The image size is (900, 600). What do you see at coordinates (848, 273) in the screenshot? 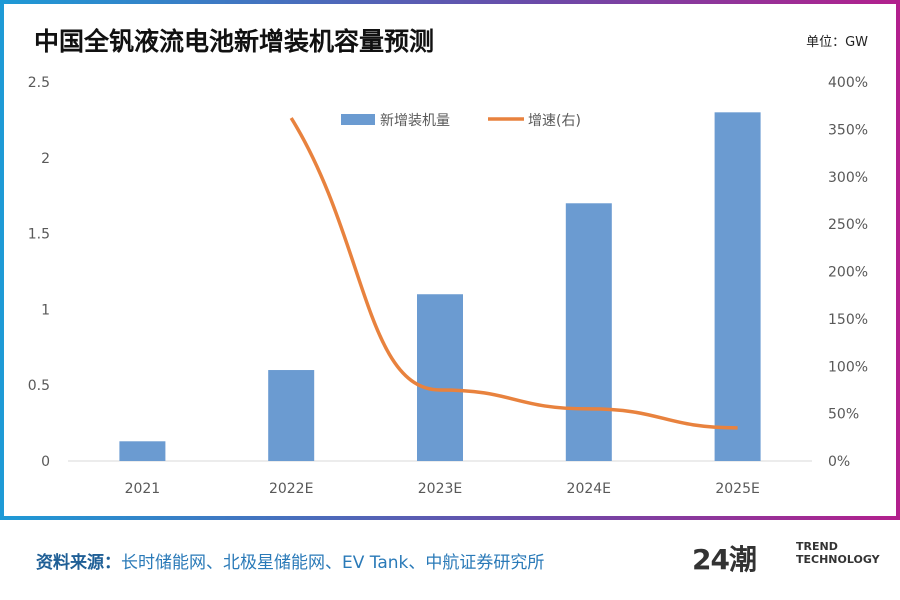
I see `y2-tick-label: 200%` at bounding box center [848, 273].